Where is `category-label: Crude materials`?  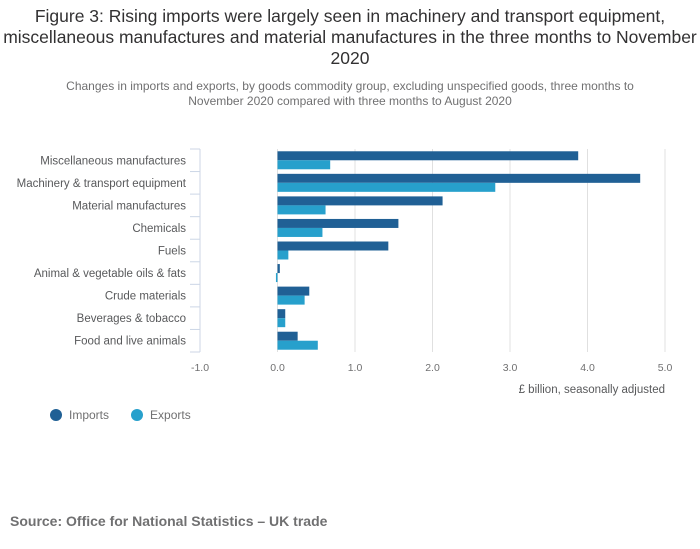 category-label: Crude materials is located at coordinates (145, 297).